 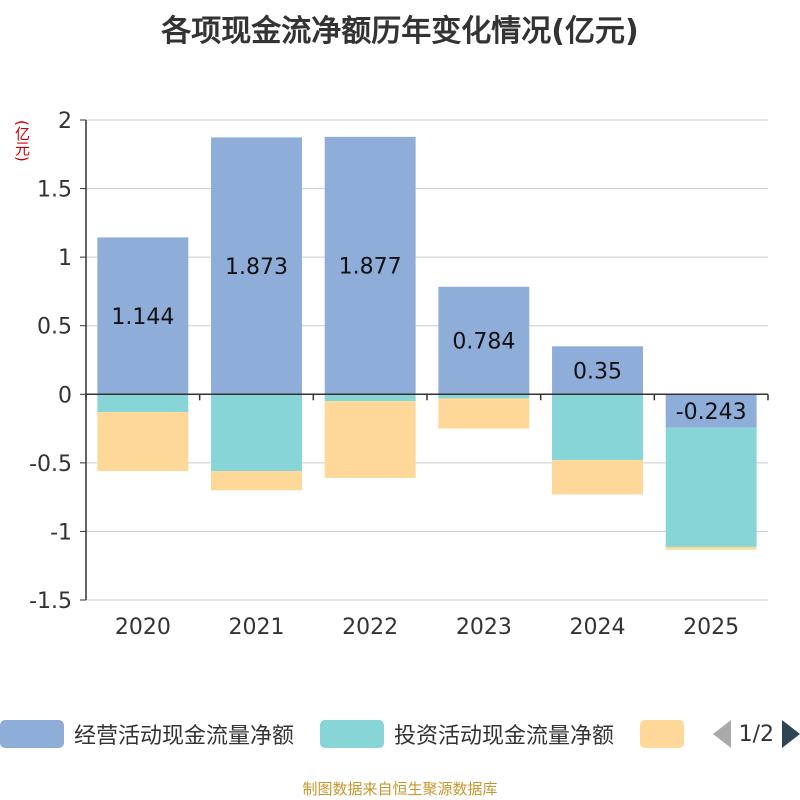 What do you see at coordinates (50, 601) in the screenshot?
I see `y-tick-label: -1.5` at bounding box center [50, 601].